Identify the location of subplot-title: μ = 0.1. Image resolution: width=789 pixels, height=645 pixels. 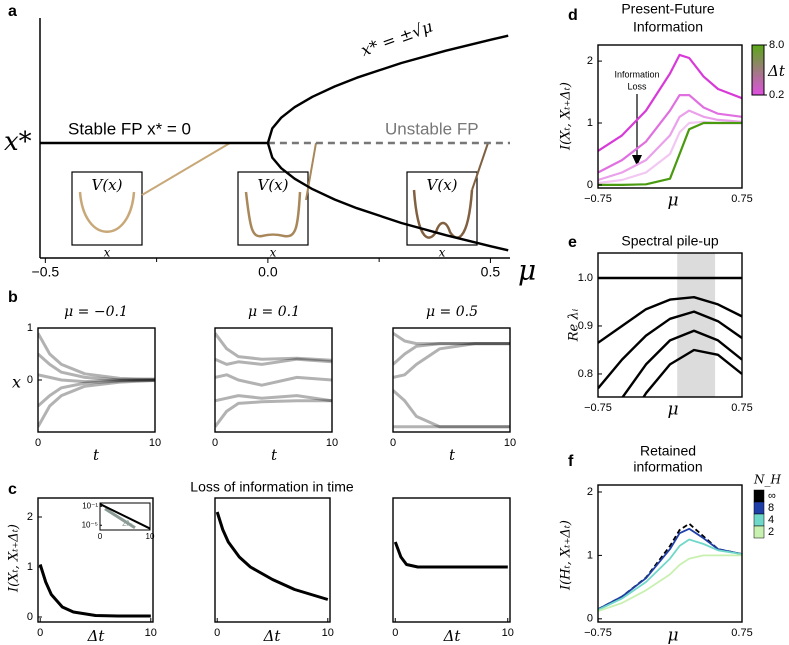
(274, 312).